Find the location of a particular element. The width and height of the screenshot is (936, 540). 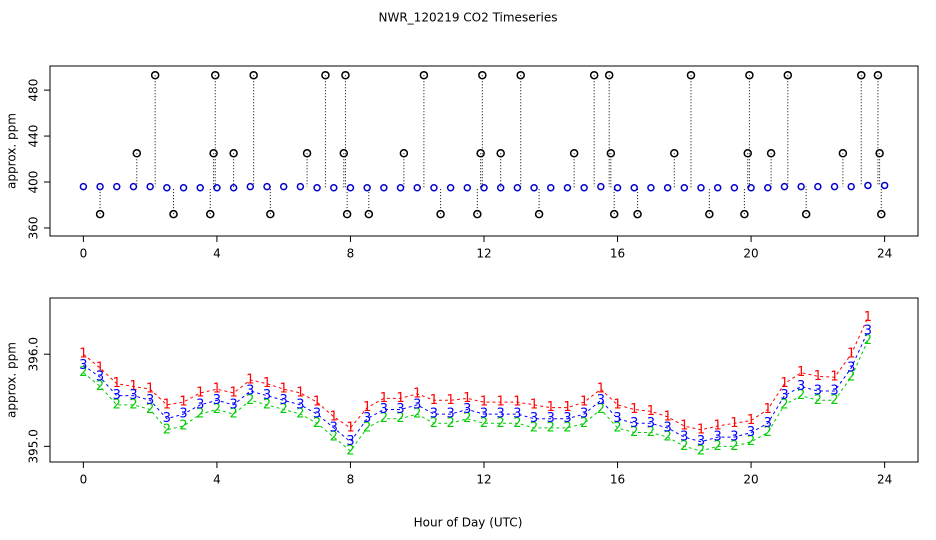

x-tick-label: 24 is located at coordinates (884, 254).